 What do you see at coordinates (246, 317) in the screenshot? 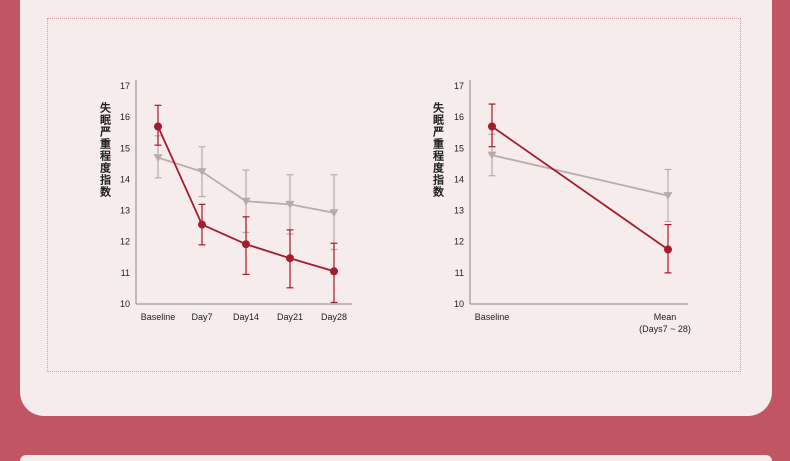
I see `x-tick-label: Day14` at bounding box center [246, 317].